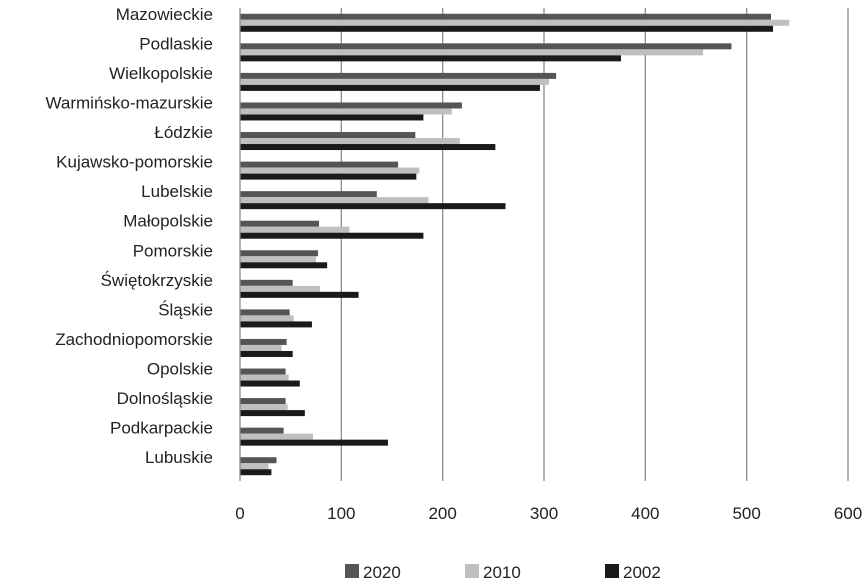  I want to click on bar-lodzkie-2002, so click(368, 147).